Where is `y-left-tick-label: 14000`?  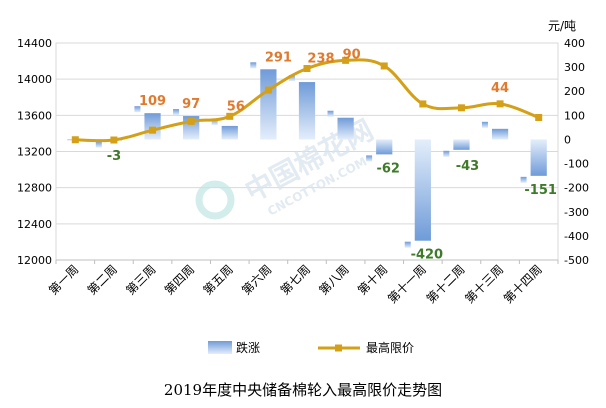
y-left-tick-label: 14000 is located at coordinates (34, 79).